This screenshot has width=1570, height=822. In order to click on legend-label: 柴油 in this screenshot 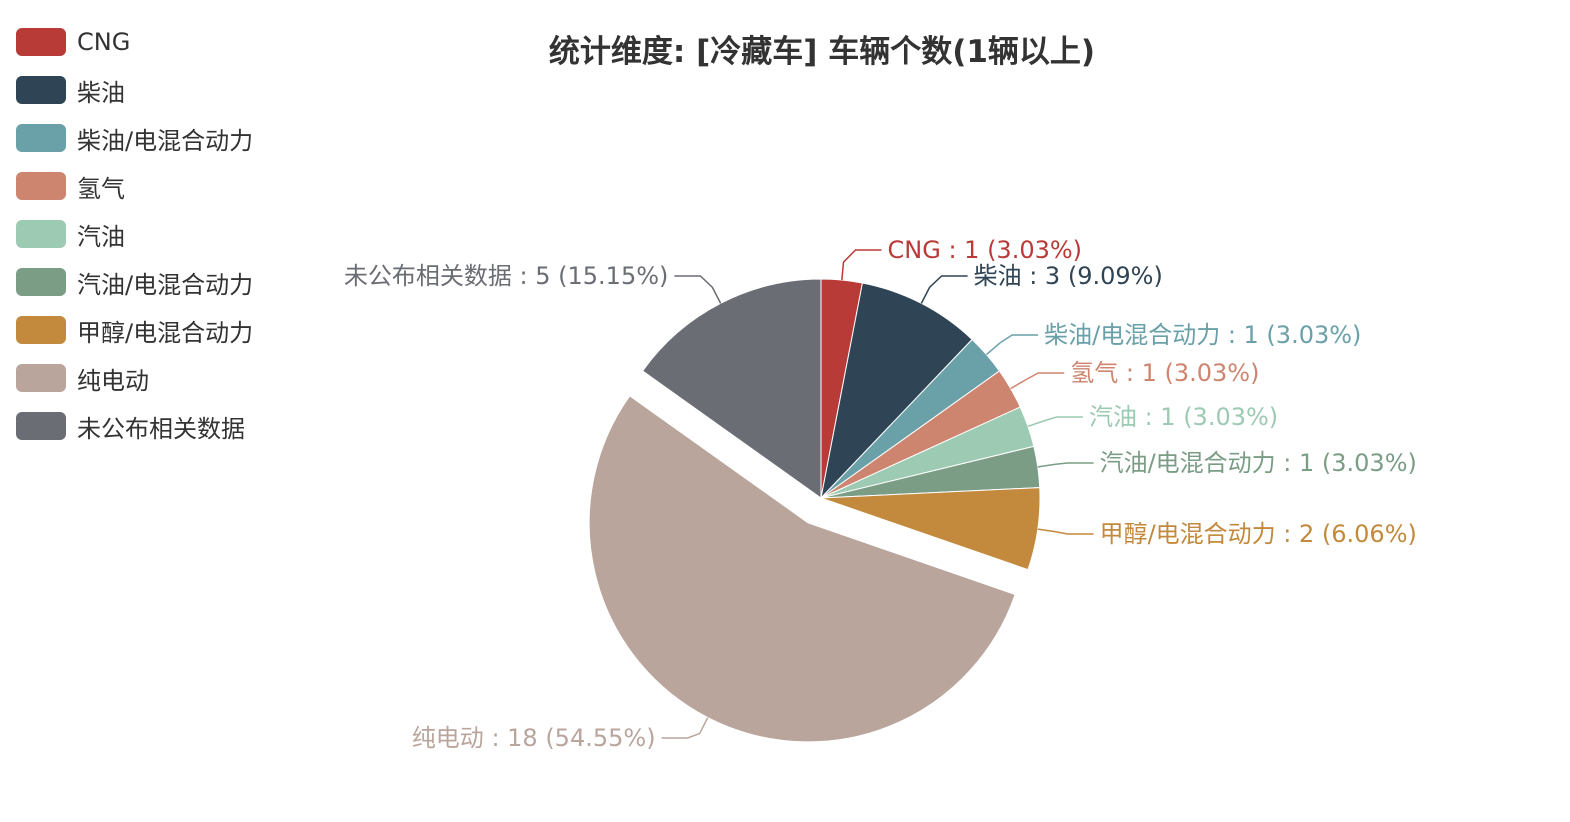, I will do `click(101, 92)`.